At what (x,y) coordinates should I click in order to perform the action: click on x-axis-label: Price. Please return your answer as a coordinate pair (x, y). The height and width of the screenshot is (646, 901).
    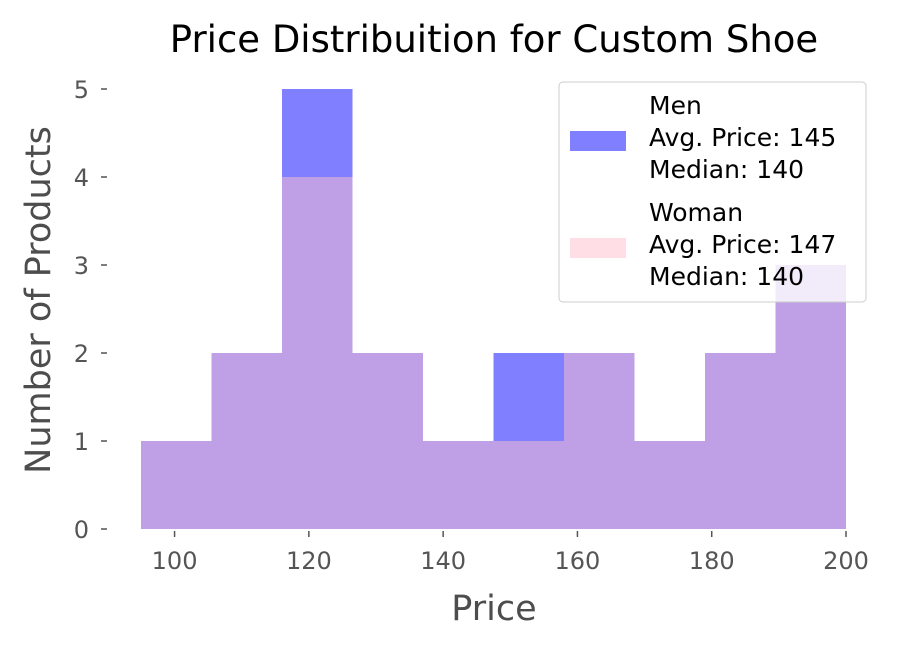
    Looking at the image, I should click on (493, 609).